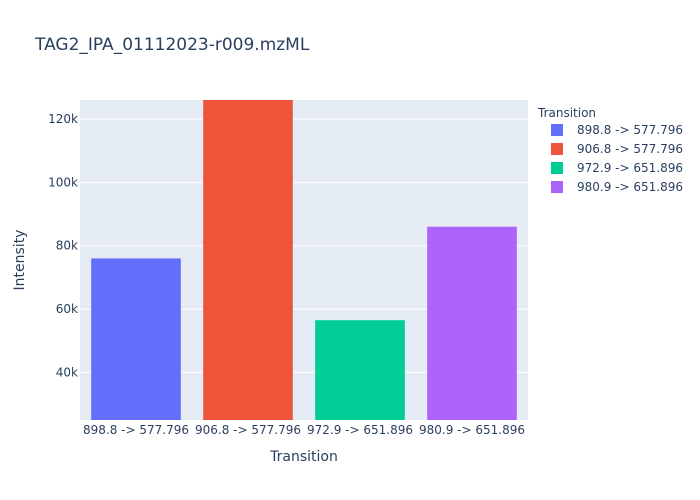  What do you see at coordinates (63, 182) in the screenshot?
I see `y-tick-label: 100k` at bounding box center [63, 182].